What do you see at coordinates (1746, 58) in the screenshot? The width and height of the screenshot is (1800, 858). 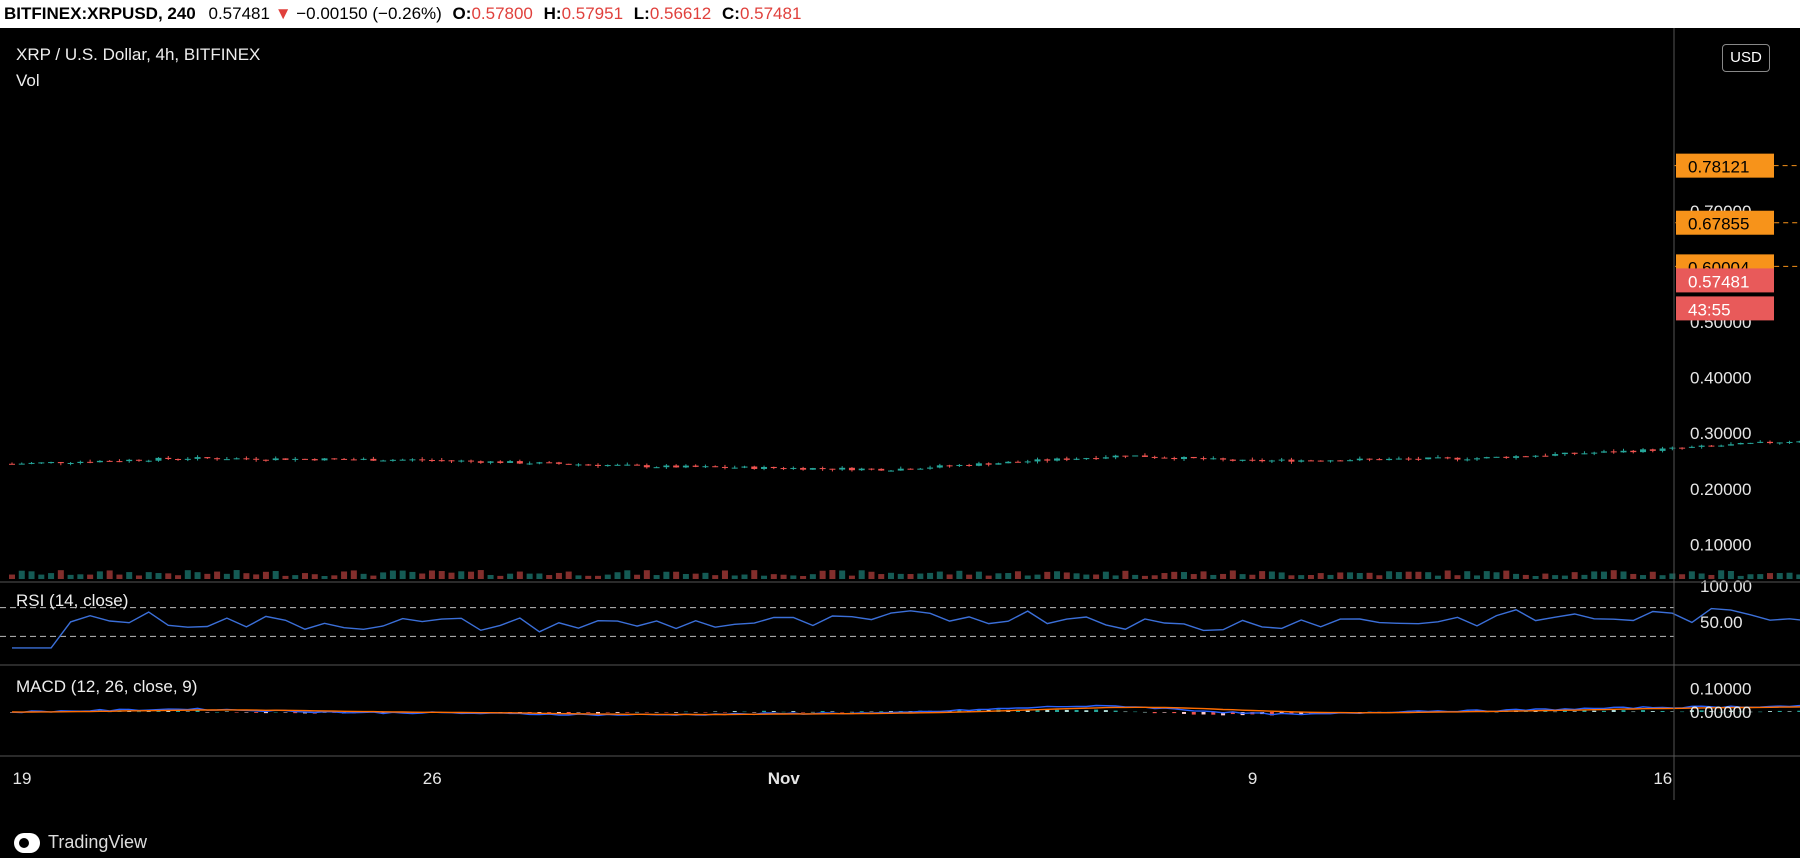 I see `currency-button: USD` at bounding box center [1746, 58].